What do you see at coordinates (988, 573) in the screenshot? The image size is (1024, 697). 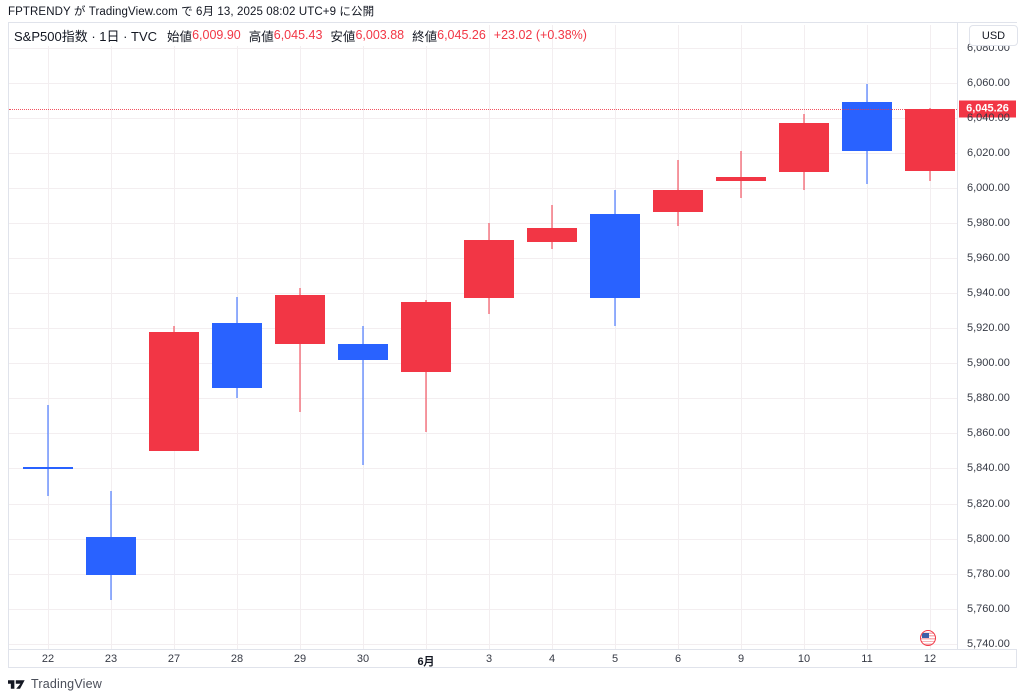 I see `price-tick-label: 5,780.00` at bounding box center [988, 573].